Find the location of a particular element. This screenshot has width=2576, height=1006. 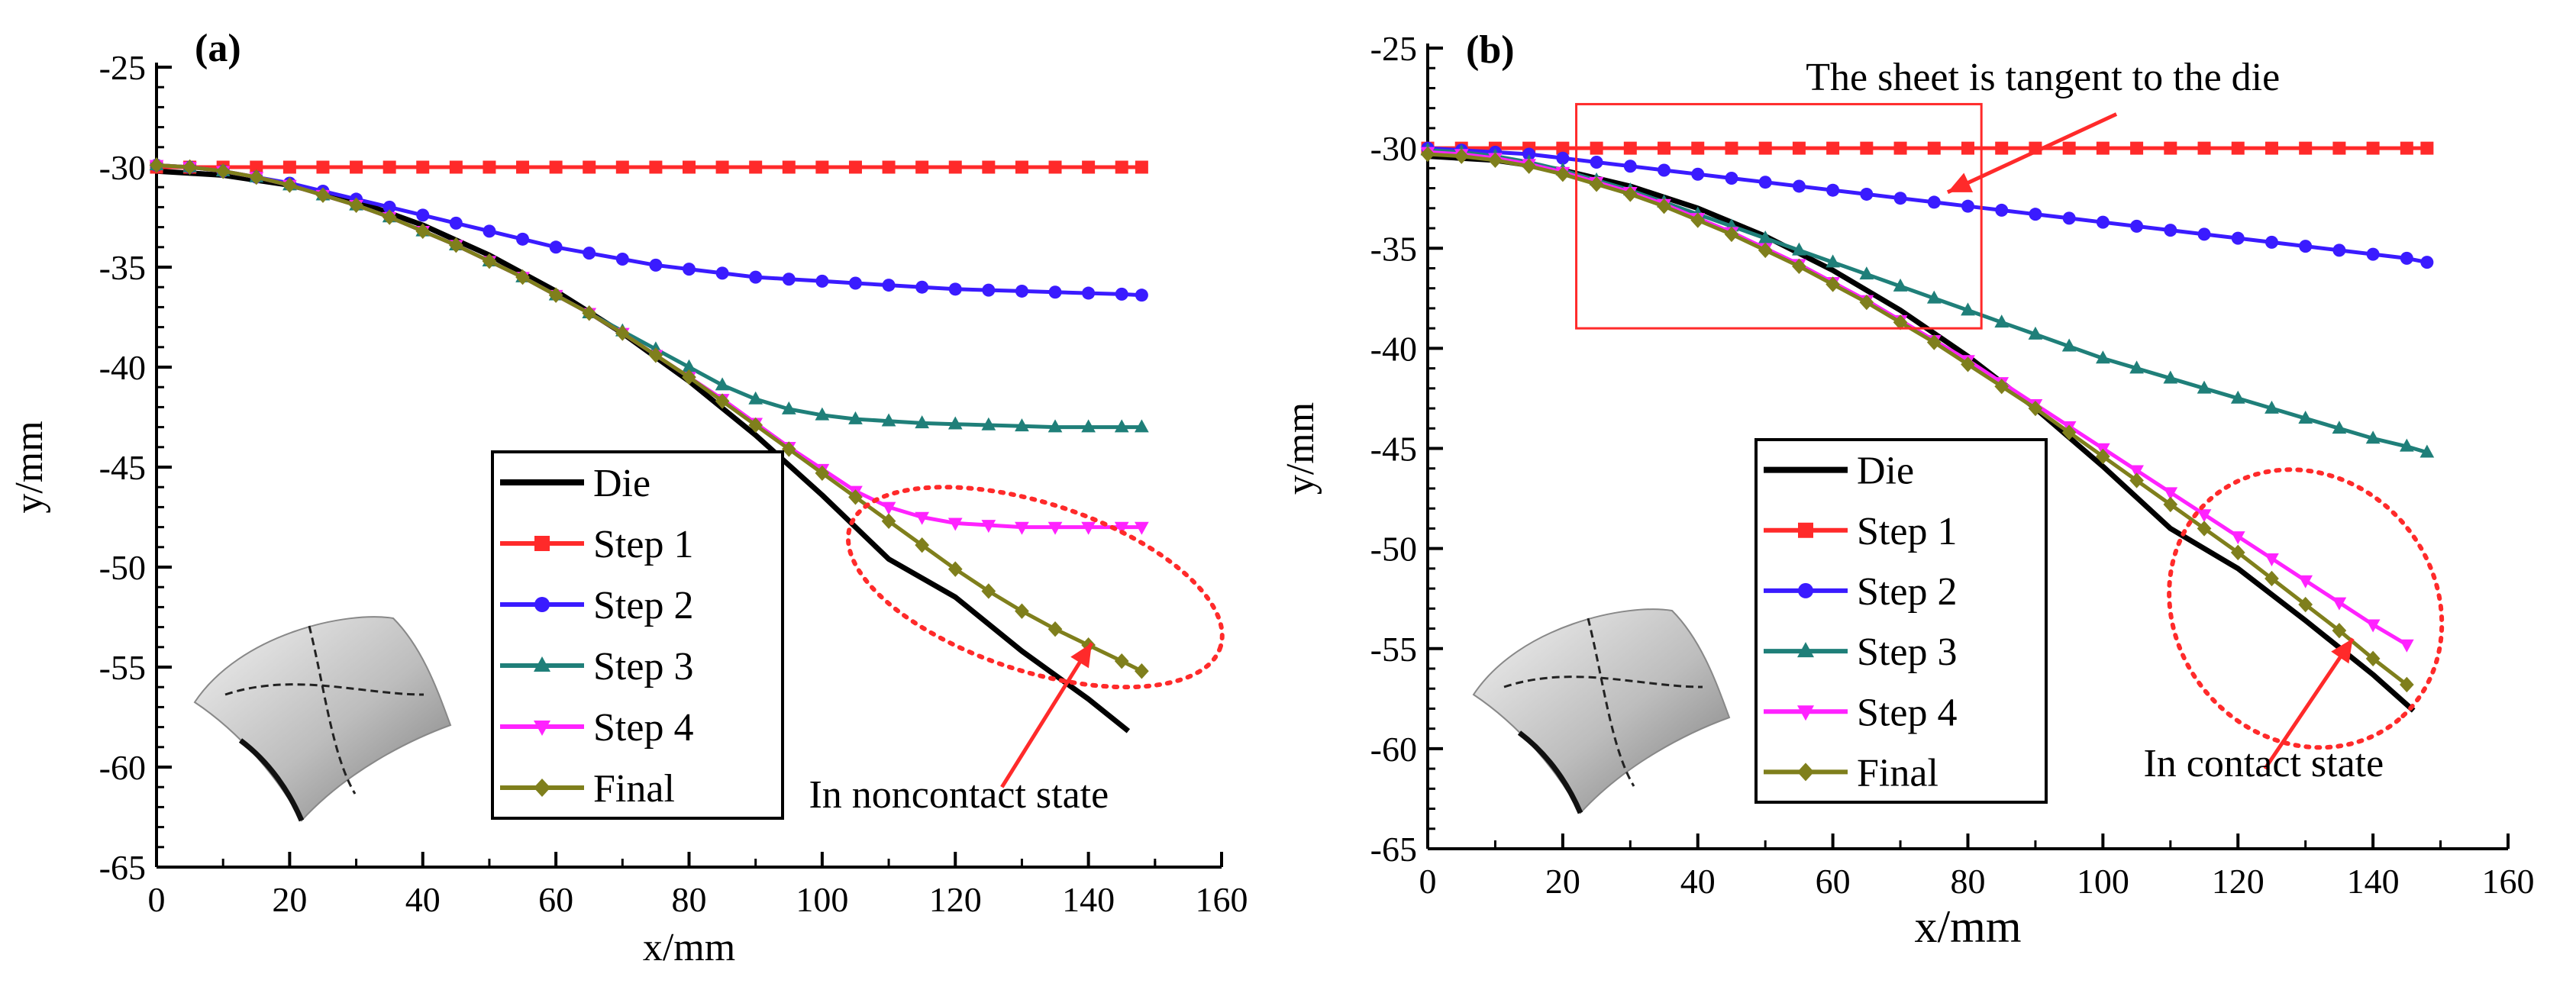

legend-label-step3: Step 3 is located at coordinates (1907, 652).